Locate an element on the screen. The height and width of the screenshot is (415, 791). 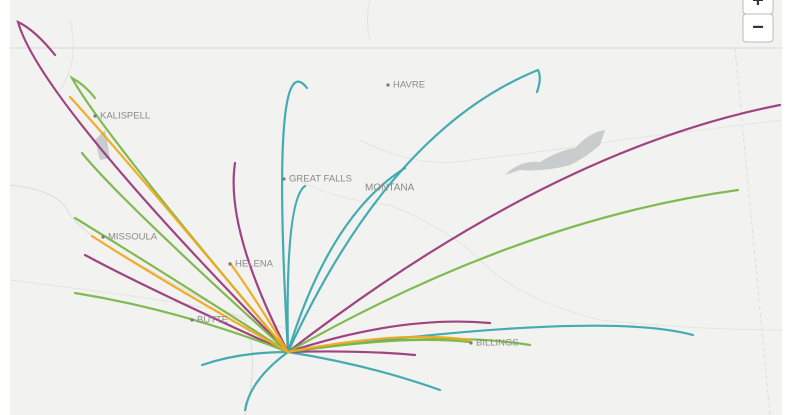
zoom-control: + − is located at coordinates (758, 21).